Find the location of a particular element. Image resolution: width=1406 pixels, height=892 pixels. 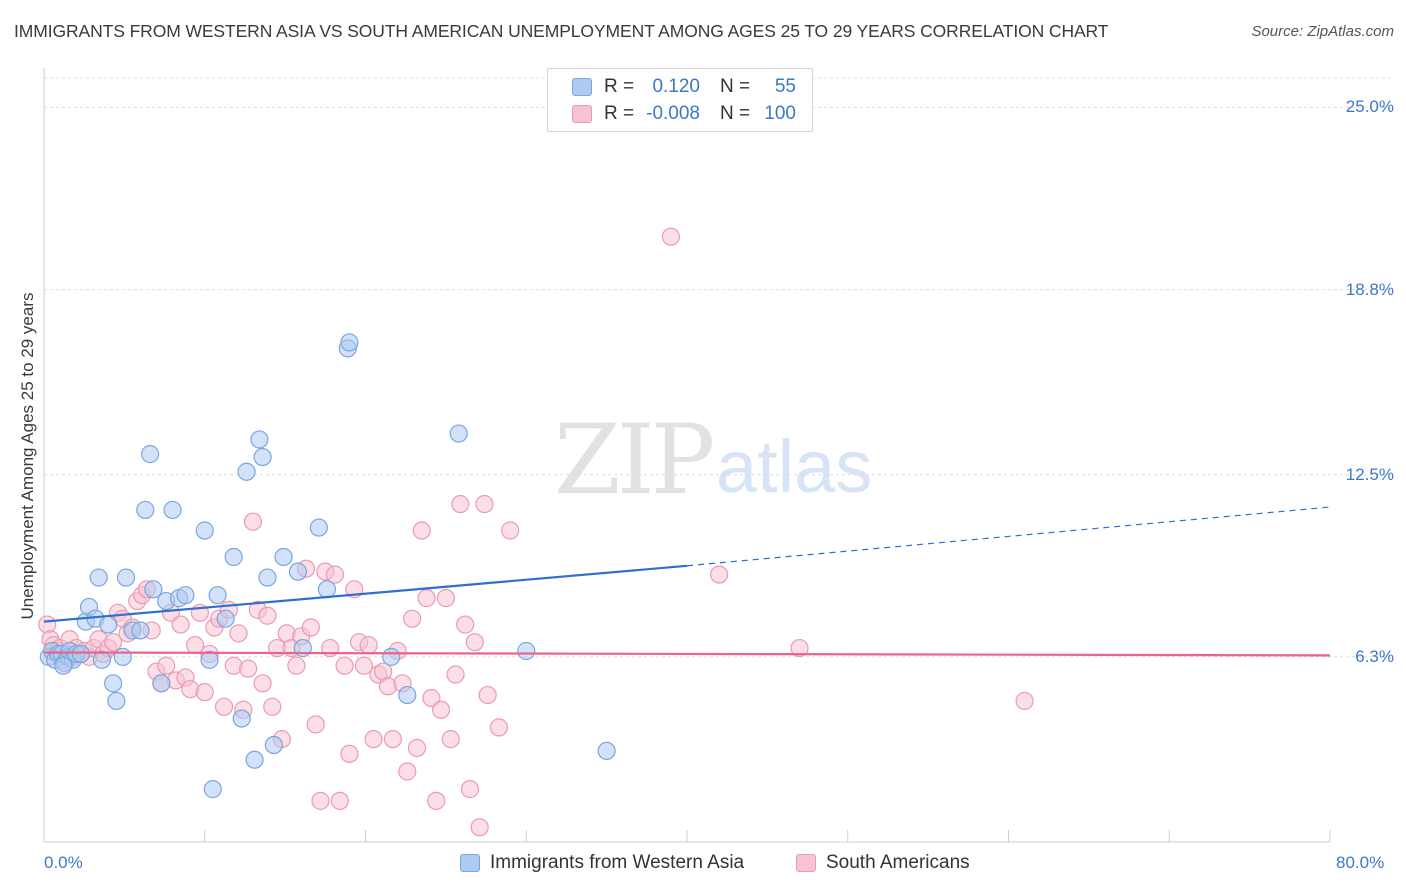

y-tick-label: 12.5% is located at coordinates (1369, 474).